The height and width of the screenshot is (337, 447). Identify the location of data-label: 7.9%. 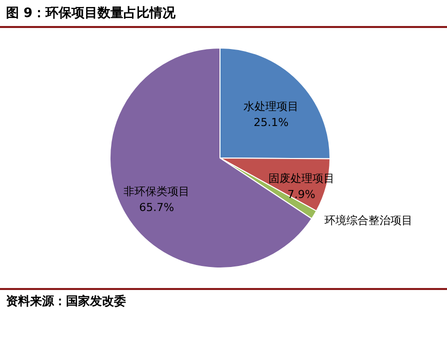
(301, 195).